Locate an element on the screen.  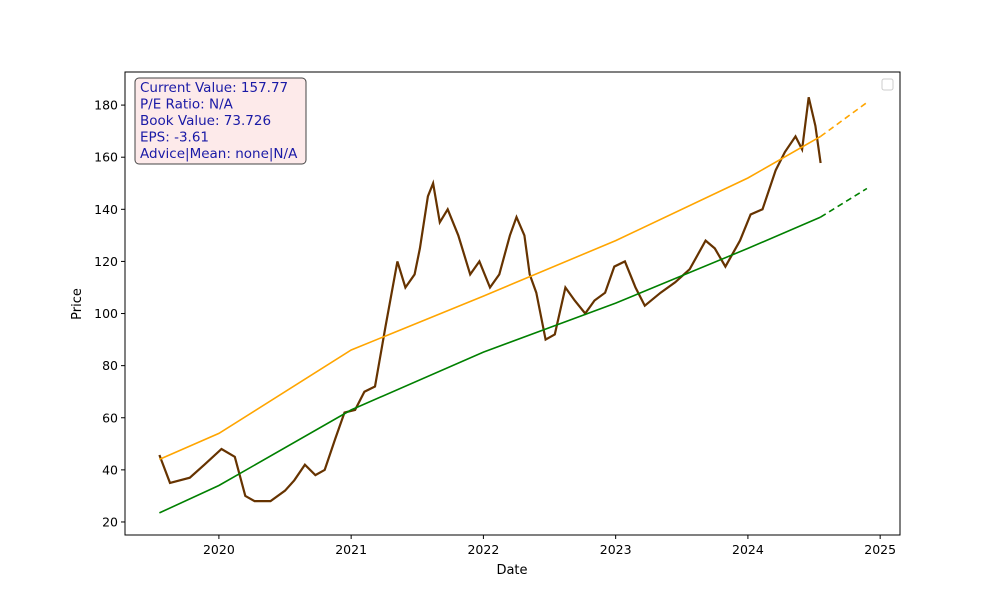
info-line: Current Value: 157.77 is located at coordinates (214, 88).